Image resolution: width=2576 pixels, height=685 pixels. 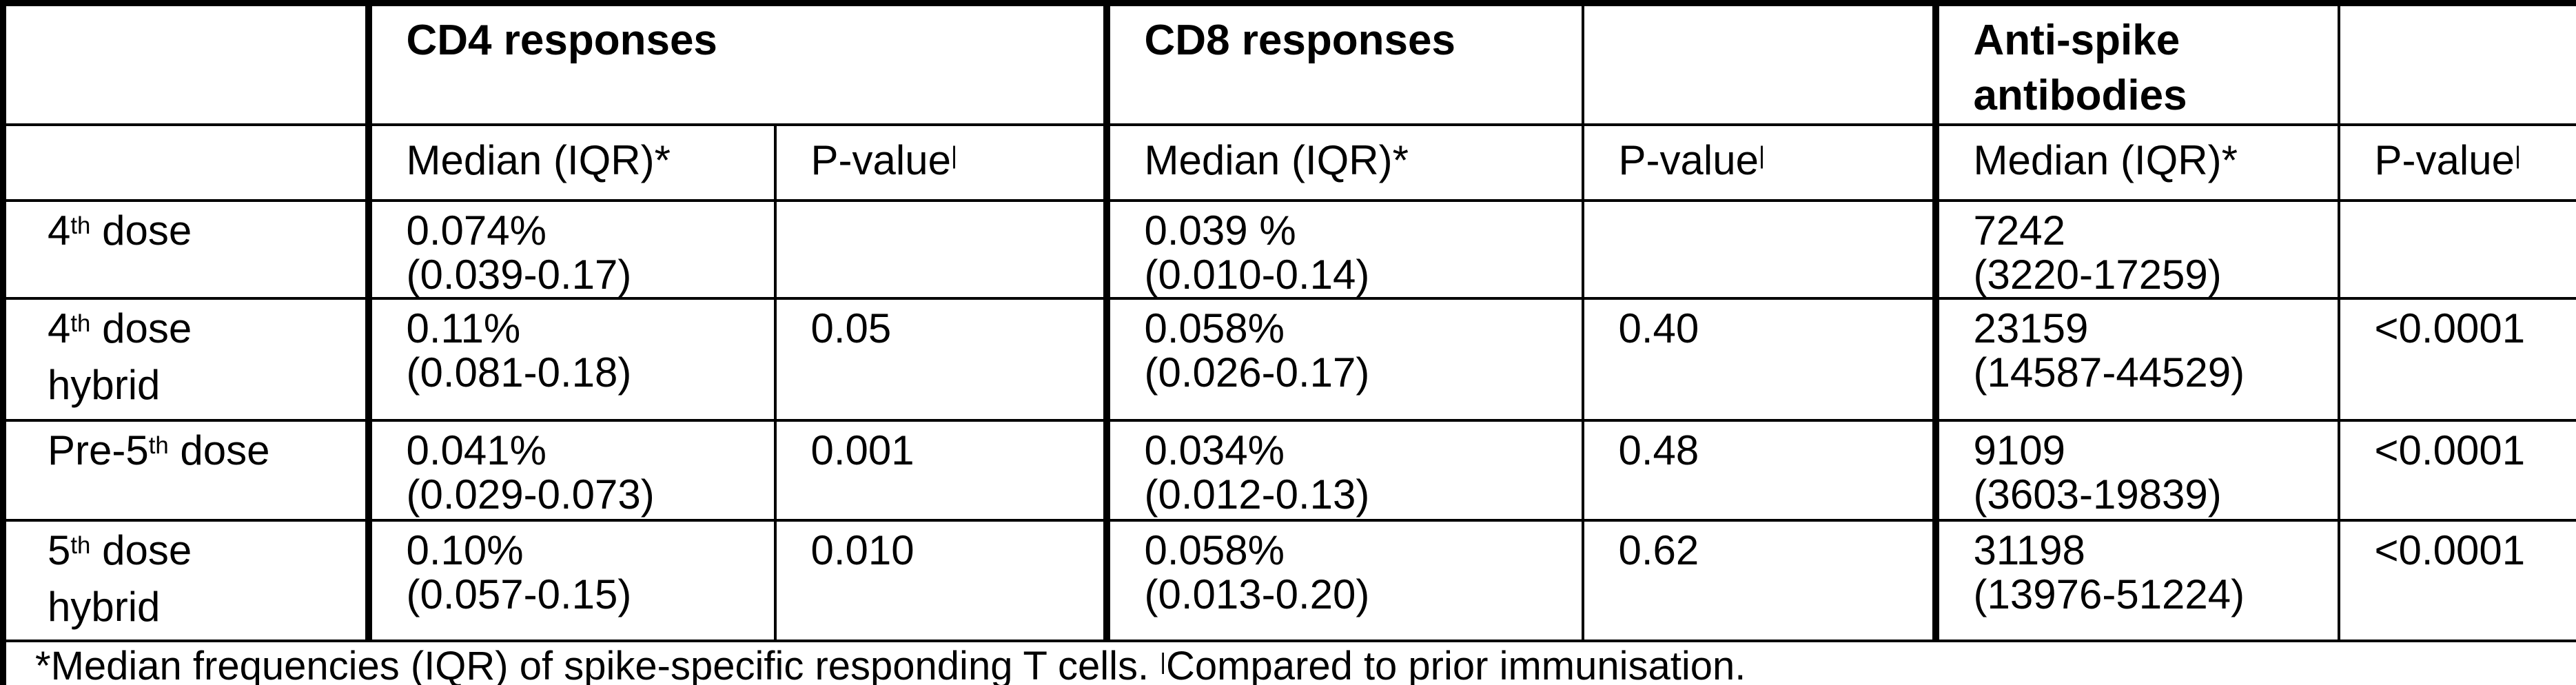 I want to click on cell-cd4-median: 0.041% (0.029-0.073), so click(x=572, y=471).